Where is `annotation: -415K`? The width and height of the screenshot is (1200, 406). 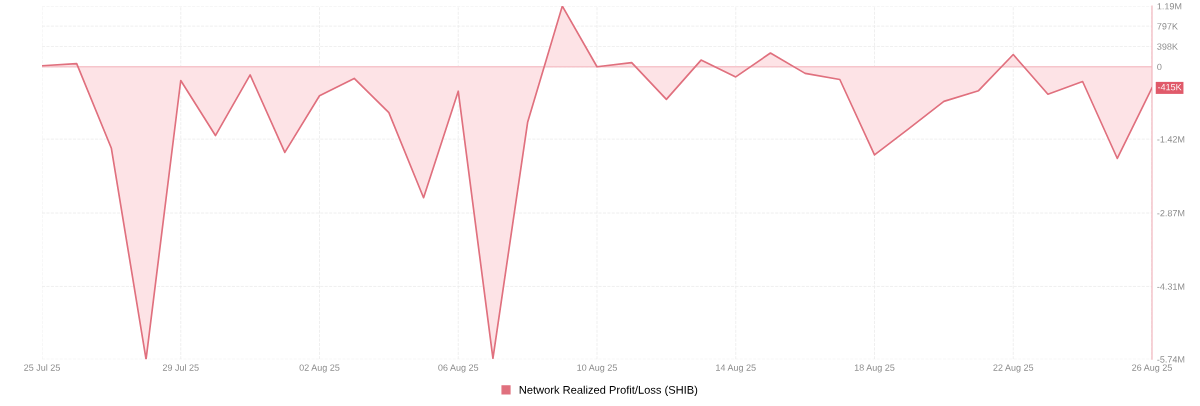 annotation: -415K is located at coordinates (1169, 87).